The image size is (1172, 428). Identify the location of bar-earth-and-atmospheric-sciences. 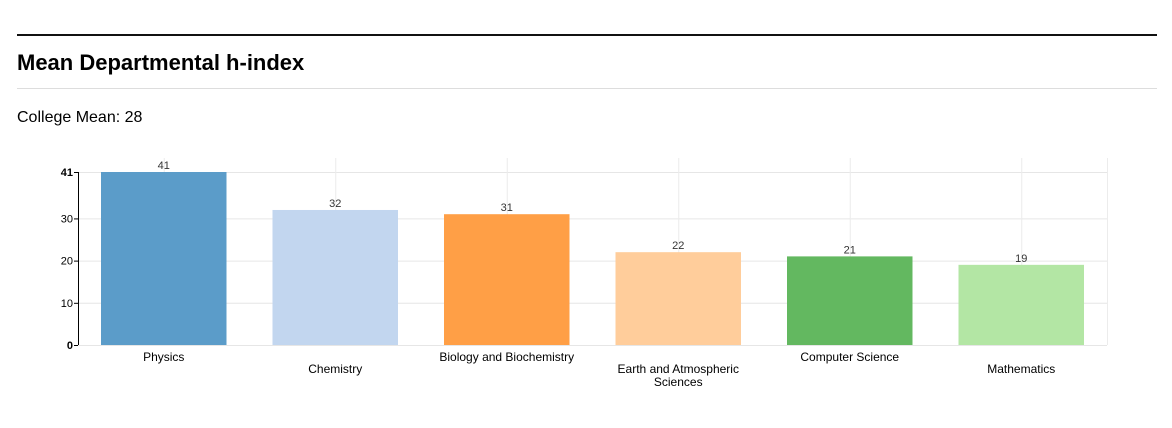
(678, 298).